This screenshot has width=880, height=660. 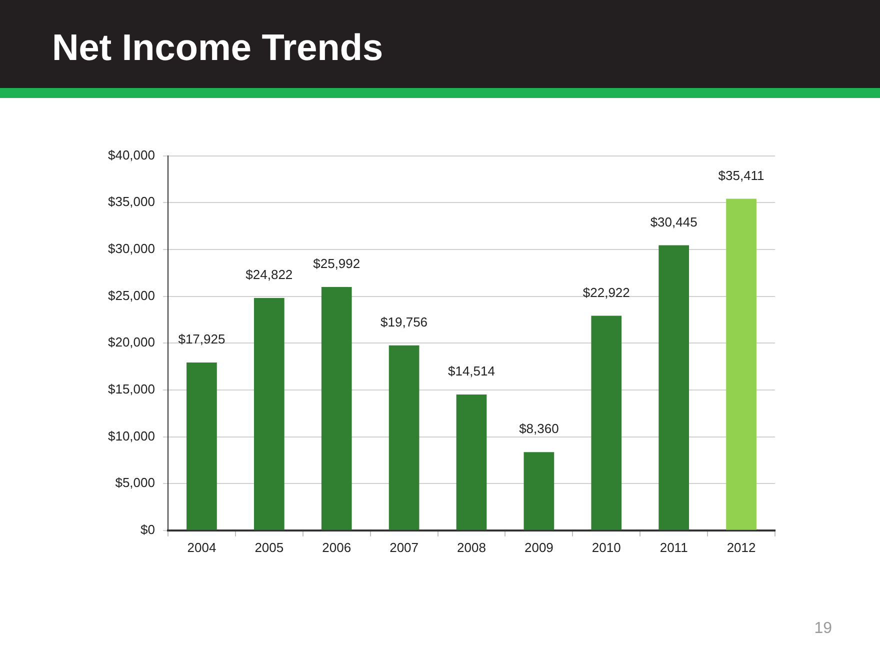 What do you see at coordinates (135, 482) in the screenshot?
I see `y-tick-label: $5,000` at bounding box center [135, 482].